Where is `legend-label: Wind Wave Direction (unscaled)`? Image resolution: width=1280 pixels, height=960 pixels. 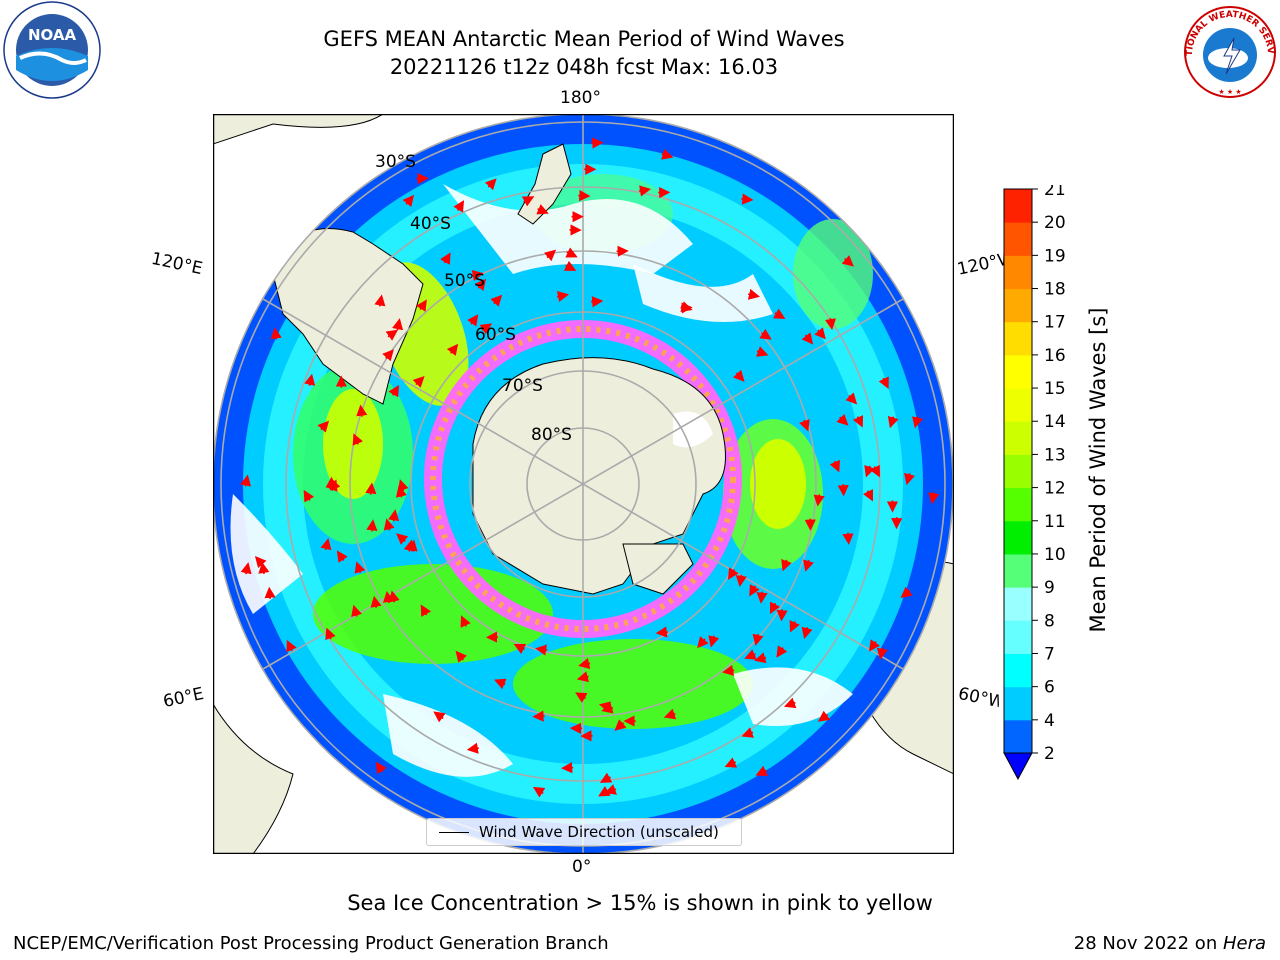 legend-label: Wind Wave Direction (unscaled) is located at coordinates (599, 832).